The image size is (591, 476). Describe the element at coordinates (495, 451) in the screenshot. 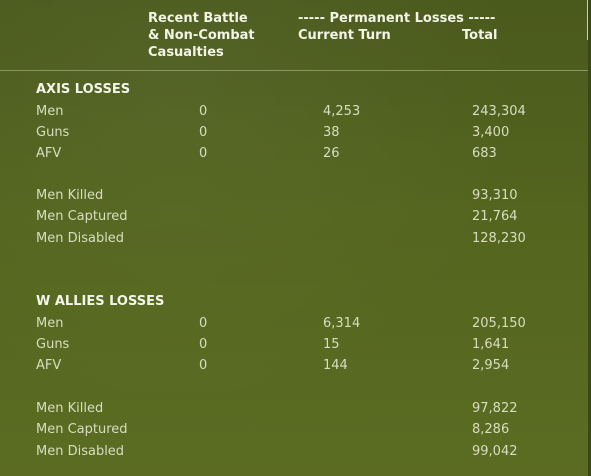

I see `total-value: 99,042` at that location.